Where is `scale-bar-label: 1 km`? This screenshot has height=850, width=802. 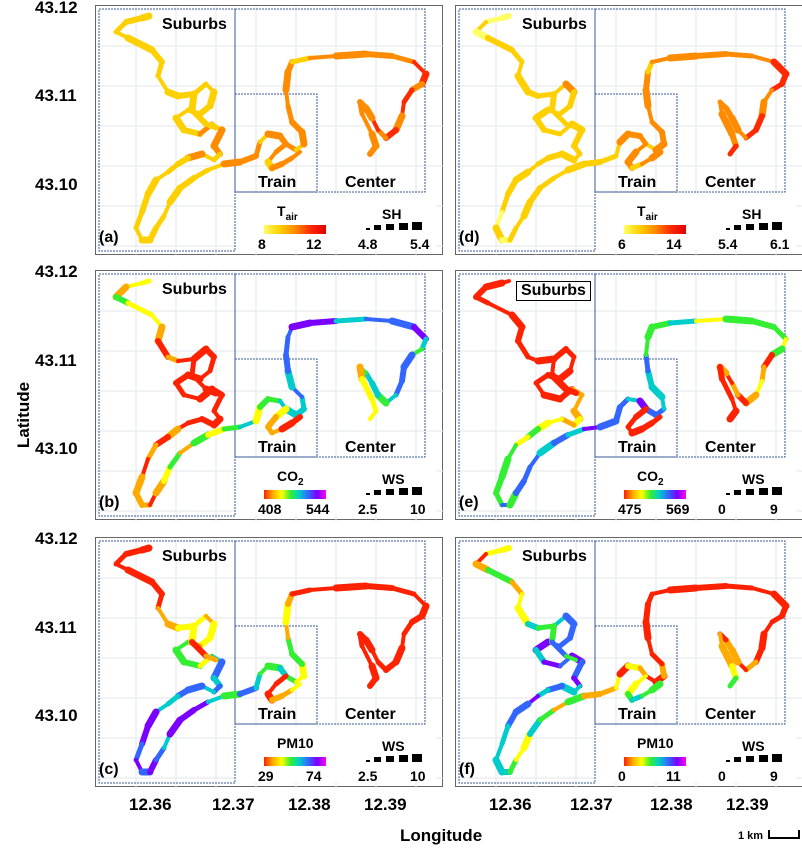
scale-bar-label: 1 km is located at coordinates (751, 836).